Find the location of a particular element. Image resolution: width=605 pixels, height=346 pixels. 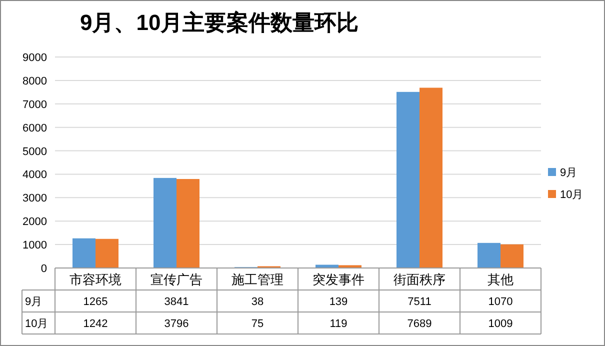

y-tick-label: 1000 is located at coordinates (34, 246).